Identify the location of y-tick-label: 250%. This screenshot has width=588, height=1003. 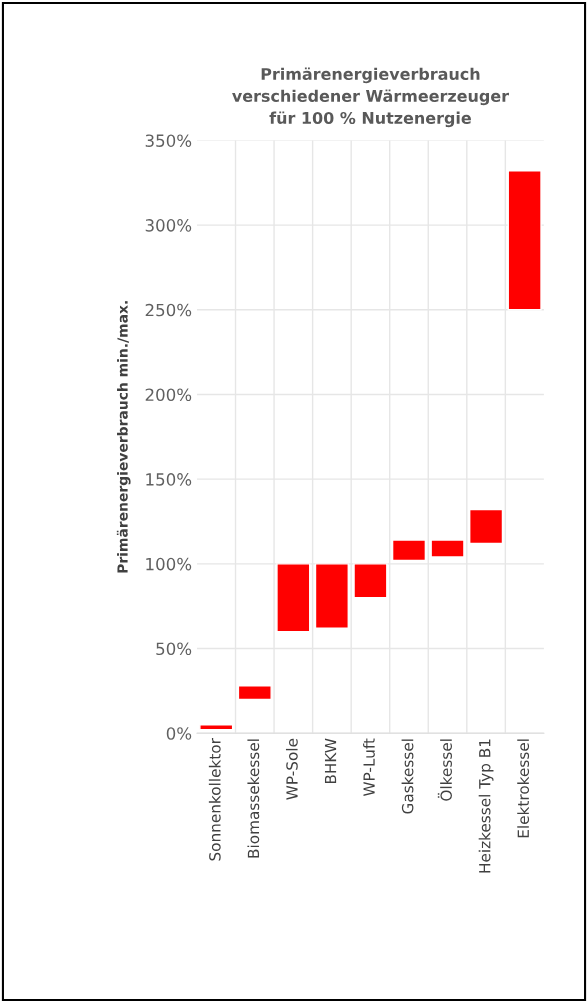
(168, 310).